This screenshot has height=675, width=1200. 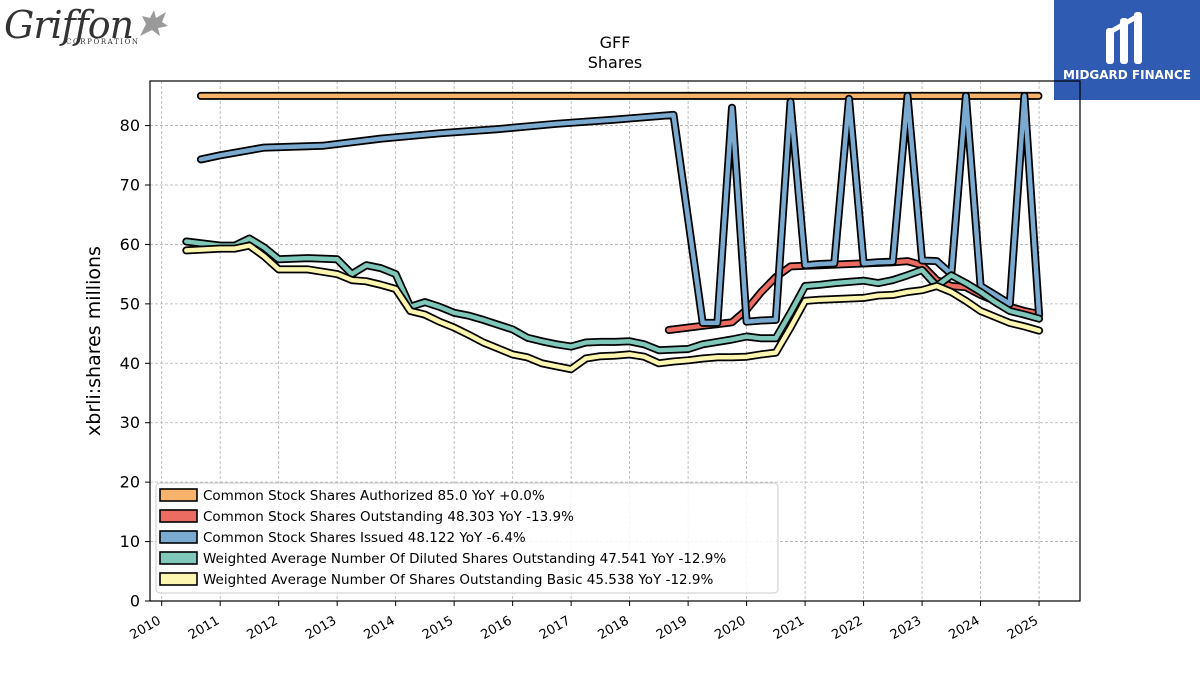 I want to click on chart-subtitle: Shares, so click(x=615, y=62).